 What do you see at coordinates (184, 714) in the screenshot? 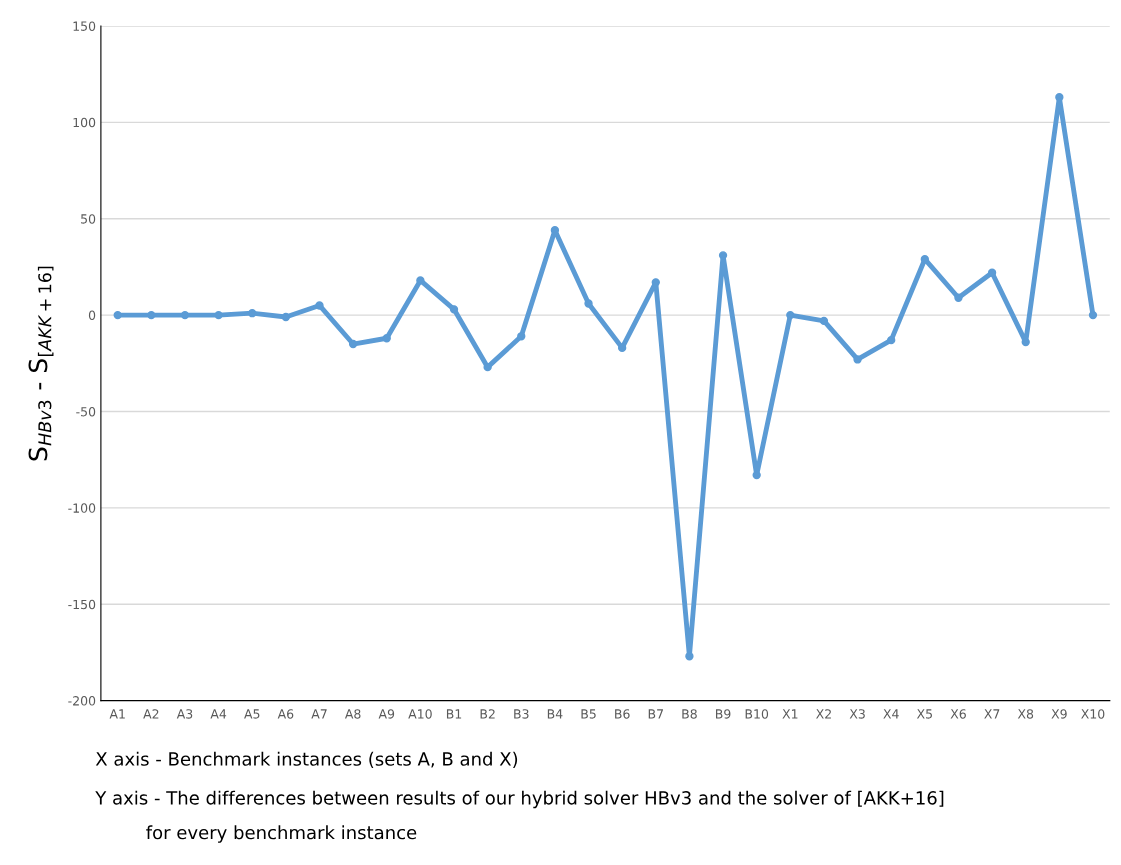
I see `x-tick-label: A3` at bounding box center [184, 714].